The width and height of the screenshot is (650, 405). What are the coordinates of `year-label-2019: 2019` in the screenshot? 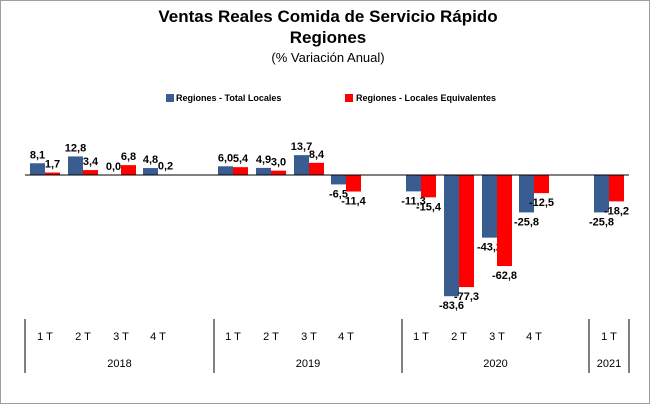 It's located at (308, 364).